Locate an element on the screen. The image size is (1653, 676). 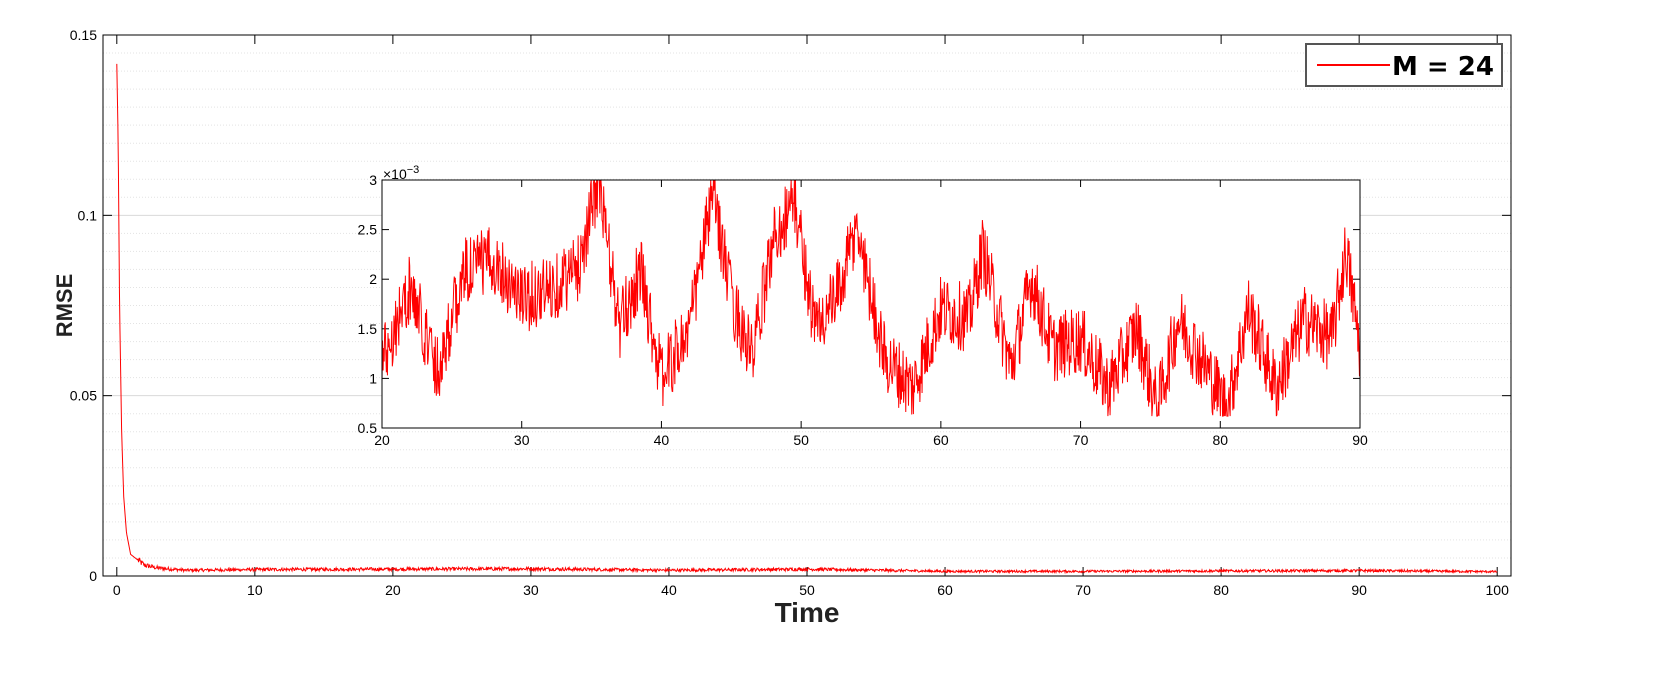
inset-y-tick-labels: 0.5 1 1.5 2 2.5 3 is located at coordinates (368, 304).